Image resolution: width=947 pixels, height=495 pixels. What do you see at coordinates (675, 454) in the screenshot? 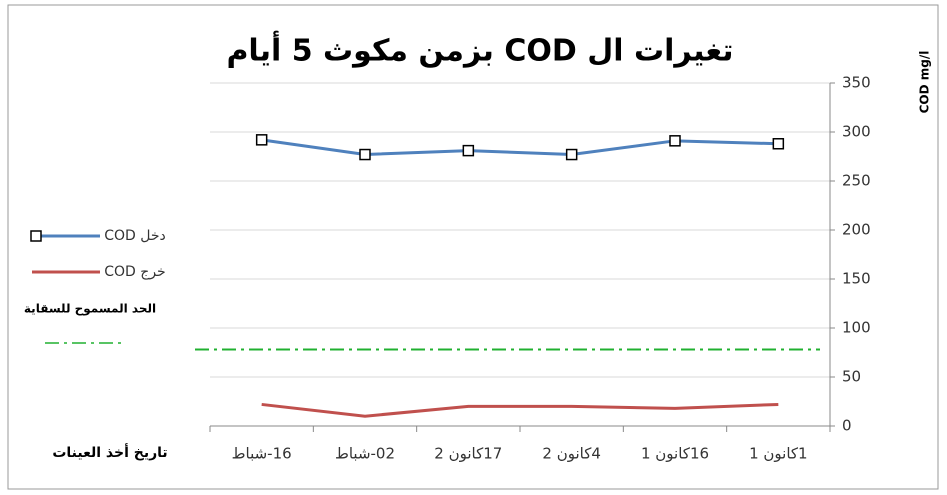
I see `x-tick-label: 16كانون 1` at bounding box center [675, 454].